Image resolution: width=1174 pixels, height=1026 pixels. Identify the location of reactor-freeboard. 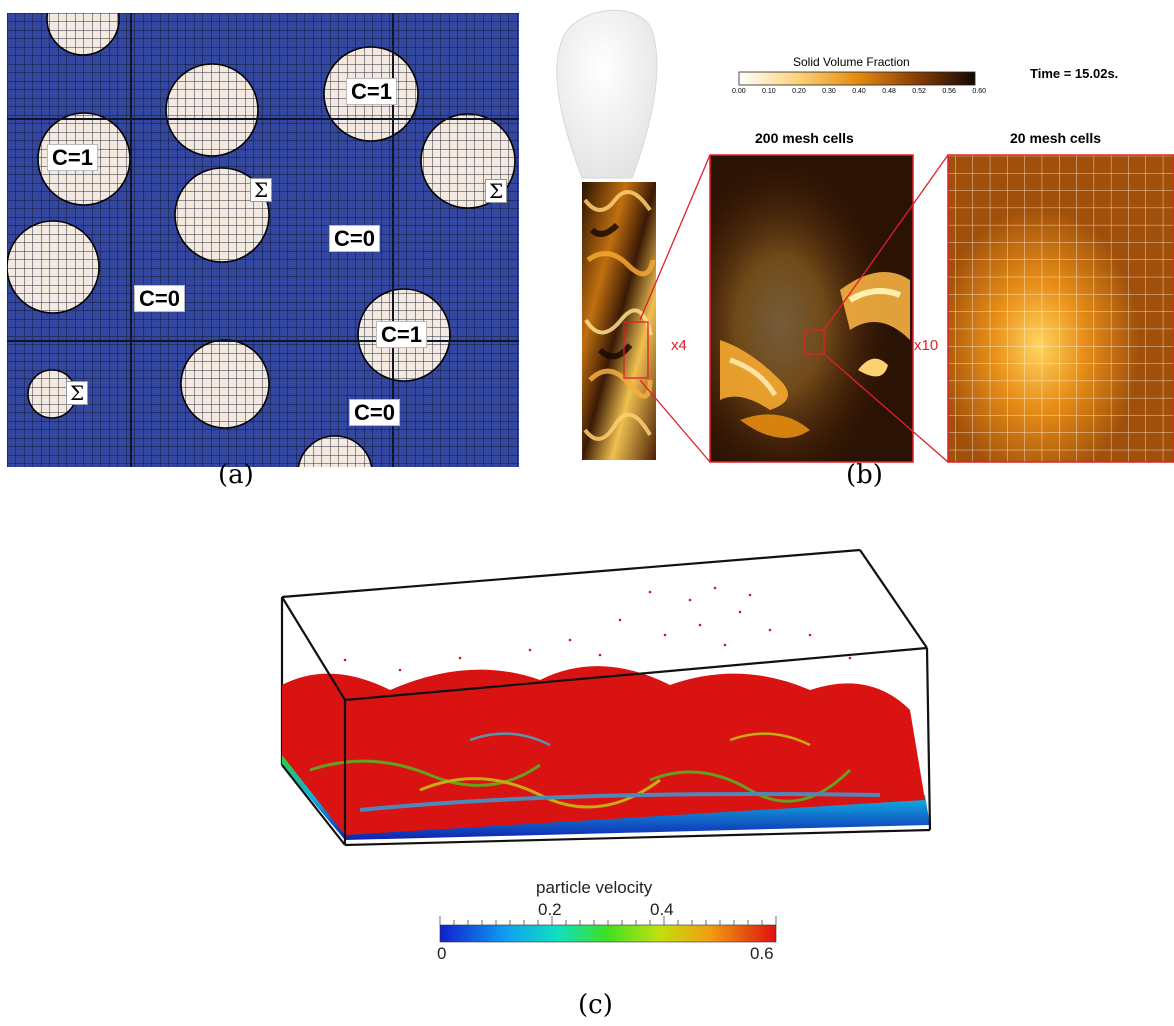
(607, 94).